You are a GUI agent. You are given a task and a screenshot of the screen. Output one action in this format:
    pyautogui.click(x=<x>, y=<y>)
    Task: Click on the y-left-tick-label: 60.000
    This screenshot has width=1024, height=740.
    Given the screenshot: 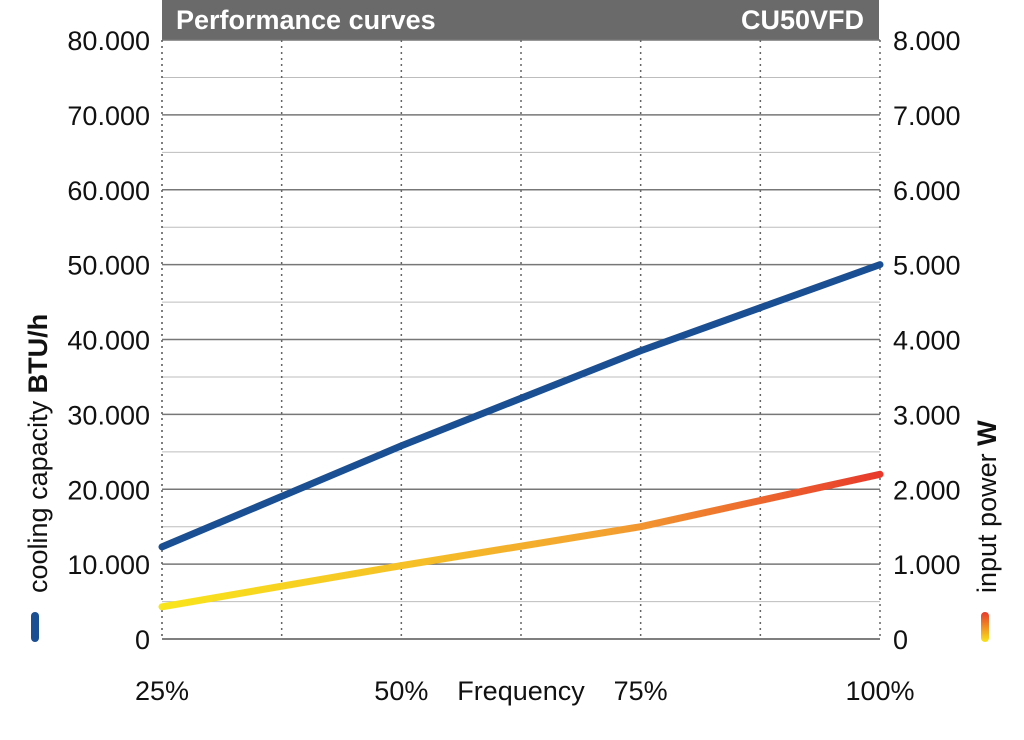 What is the action you would take?
    pyautogui.click(x=108, y=191)
    